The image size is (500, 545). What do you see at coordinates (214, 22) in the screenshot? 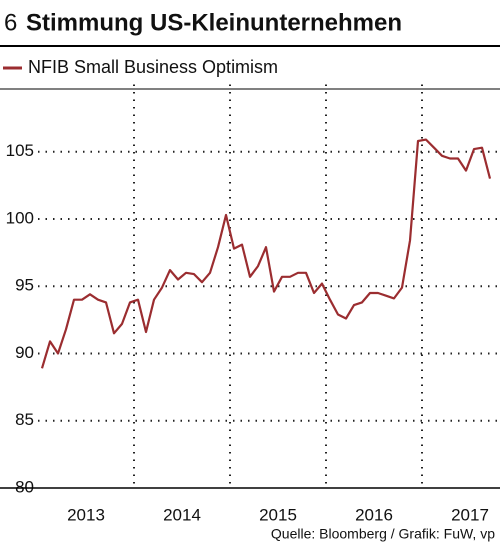
I see `chart-title: Stimmung US-Kleinunternehmen` at bounding box center [214, 22].